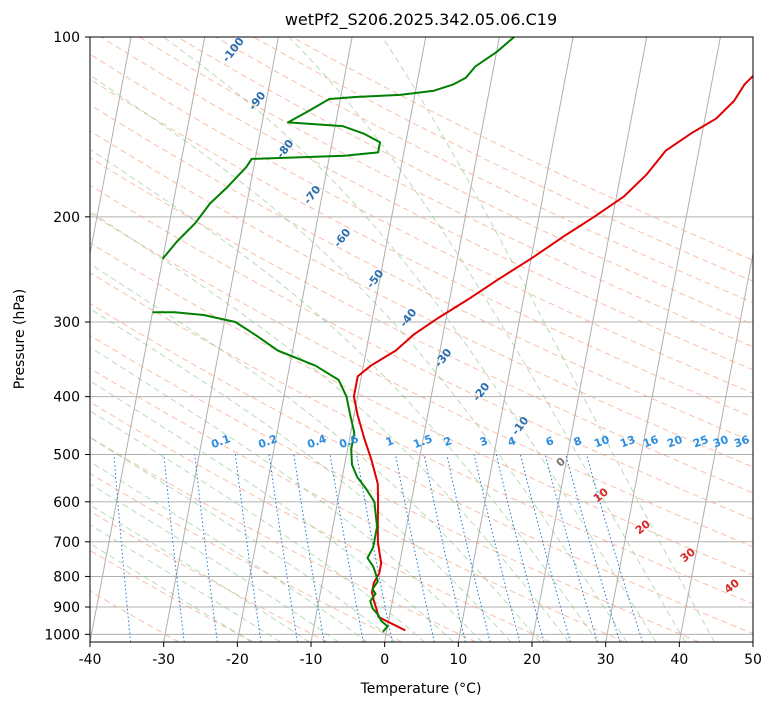  I want to click on y-tick-label: 700, so click(66, 543).